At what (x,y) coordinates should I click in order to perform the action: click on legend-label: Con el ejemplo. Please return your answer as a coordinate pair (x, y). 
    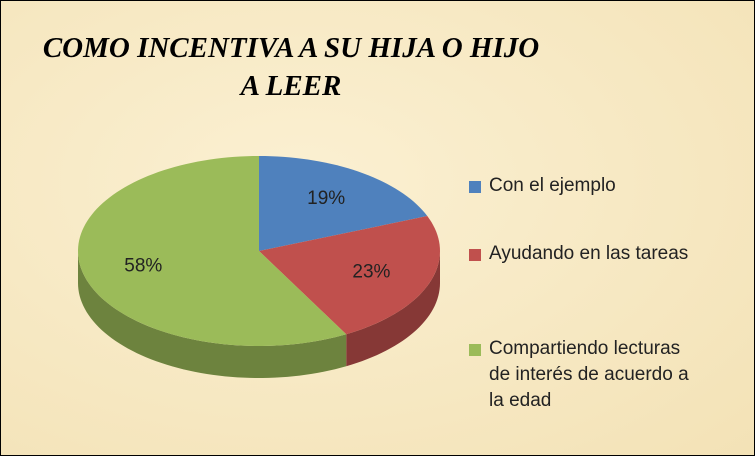
    Looking at the image, I should click on (552, 185).